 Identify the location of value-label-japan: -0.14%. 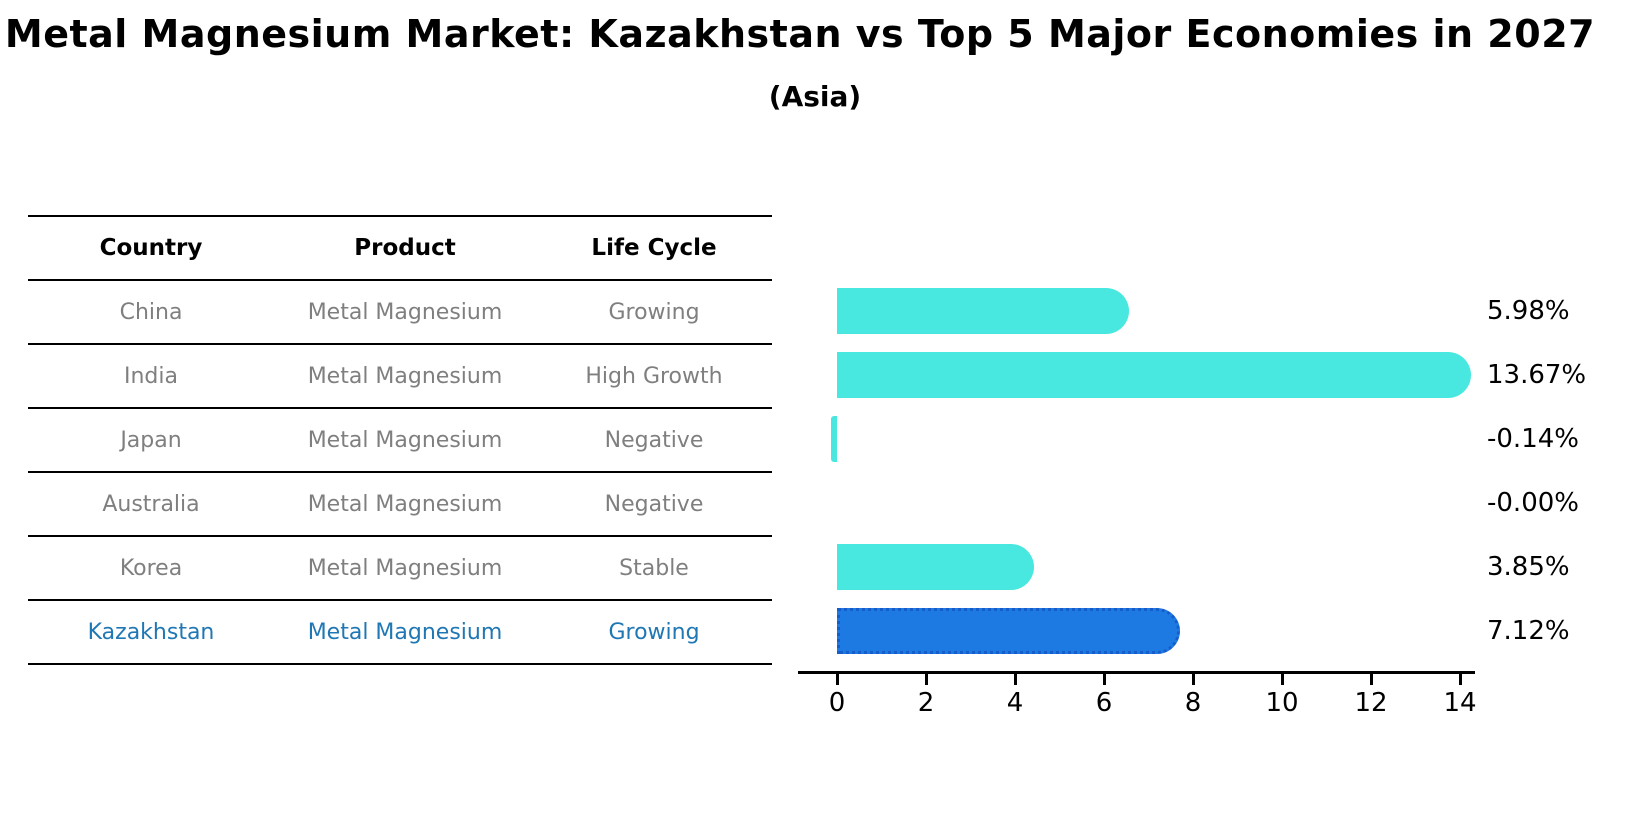
(1533, 439).